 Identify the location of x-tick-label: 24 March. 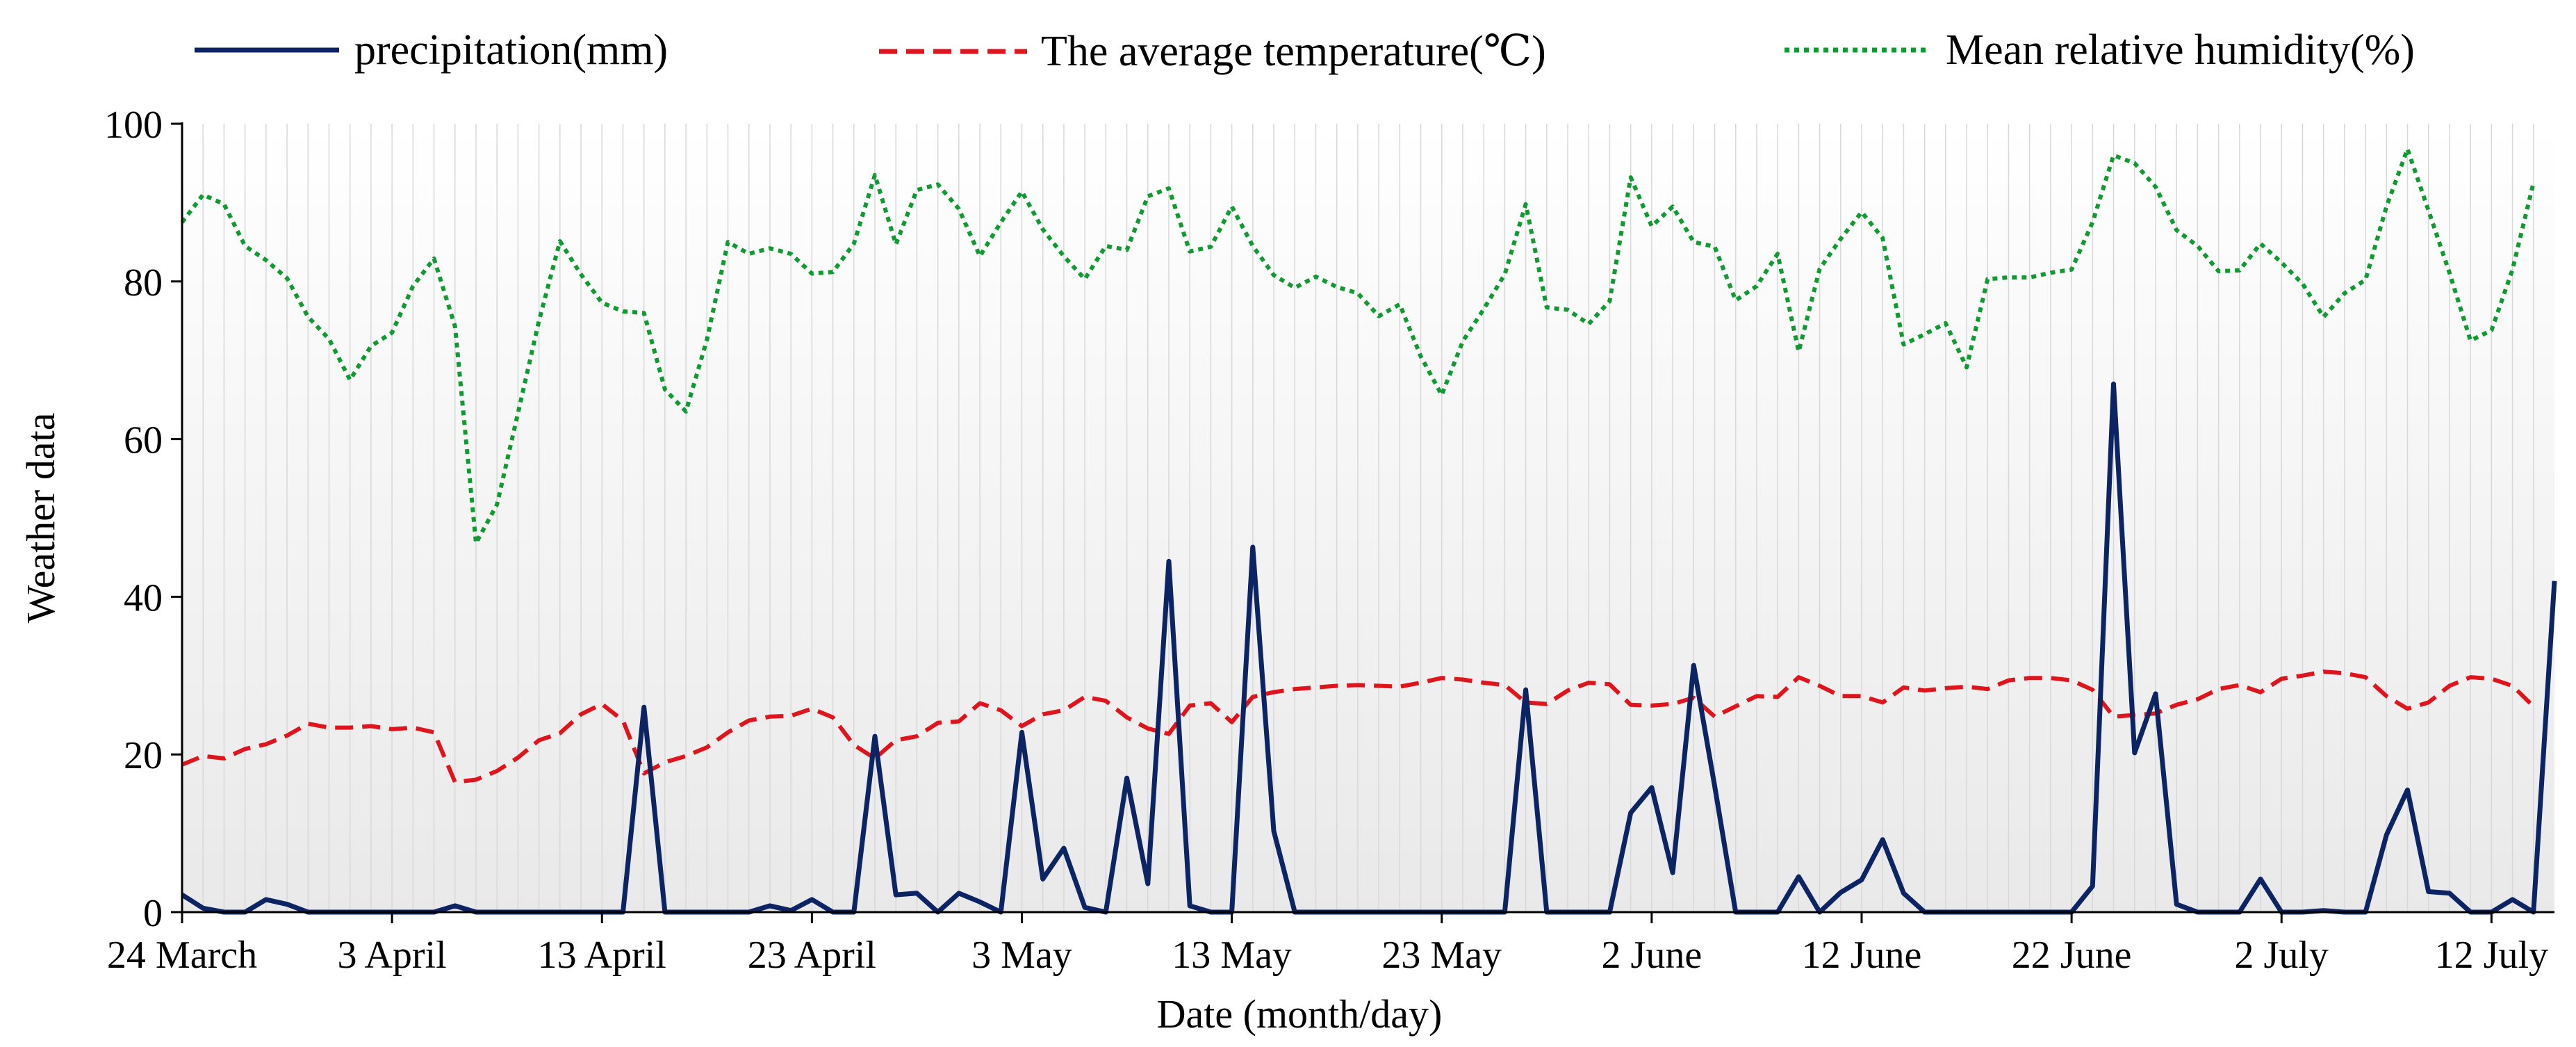
(182, 956).